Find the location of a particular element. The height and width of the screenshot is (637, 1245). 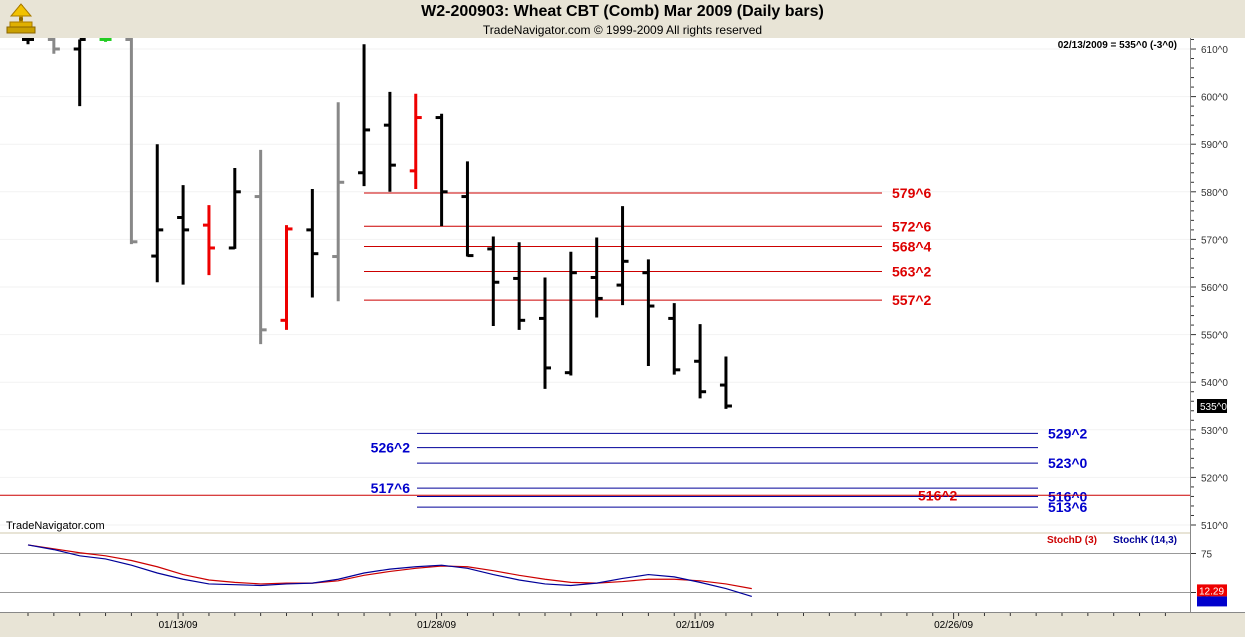

resistance-label: 563^2 is located at coordinates (912, 272).